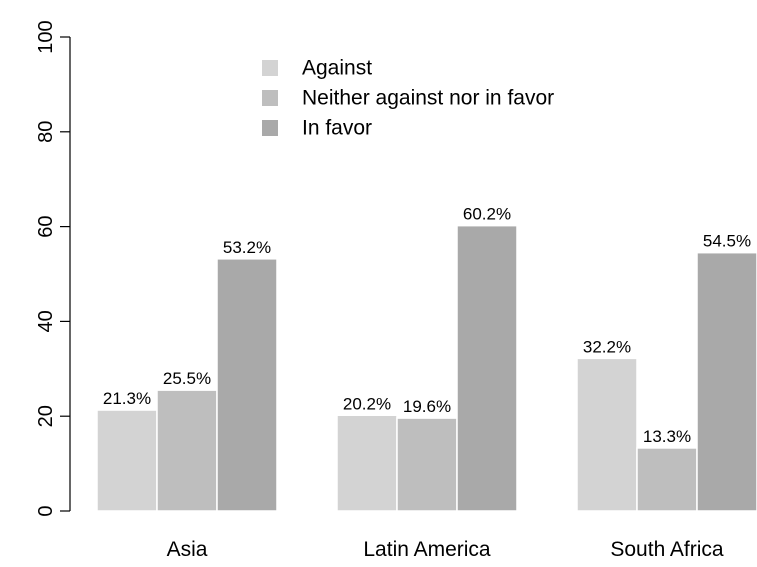  Describe the element at coordinates (427, 549) in the screenshot. I see `category-label: Latin America` at that location.